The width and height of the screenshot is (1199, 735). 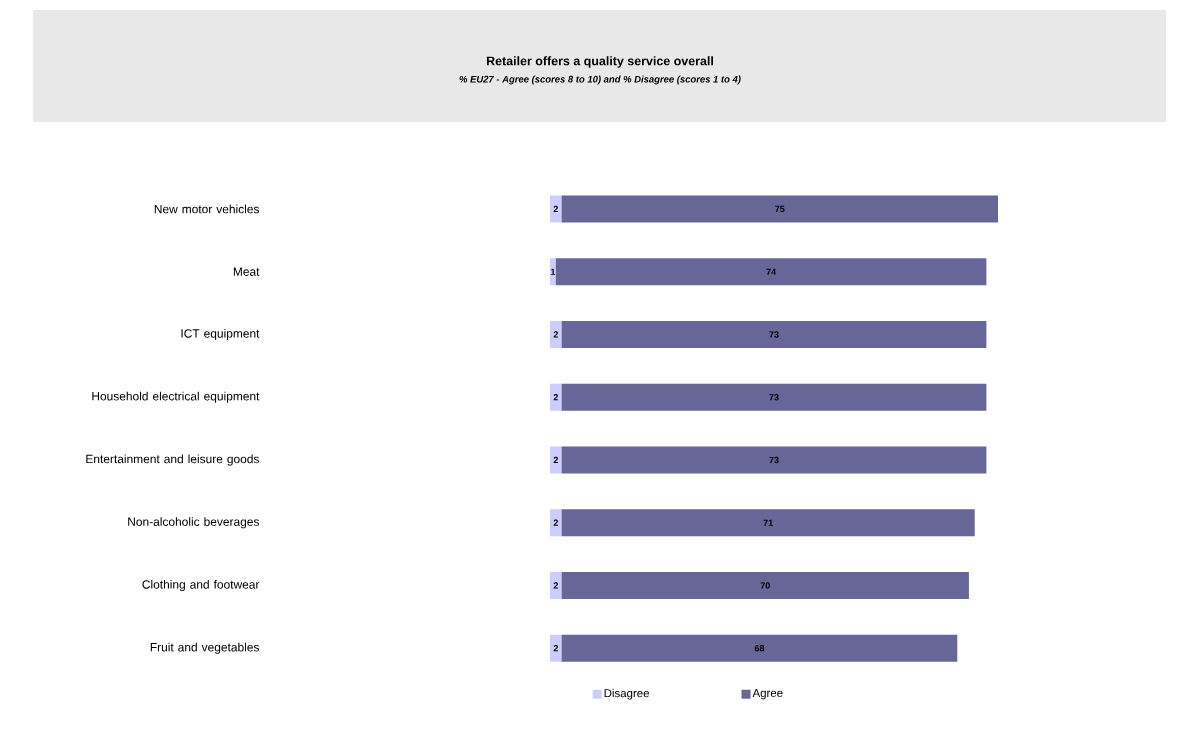 What do you see at coordinates (207, 209) in the screenshot?
I see `y-tick-label: New motor vehicles` at bounding box center [207, 209].